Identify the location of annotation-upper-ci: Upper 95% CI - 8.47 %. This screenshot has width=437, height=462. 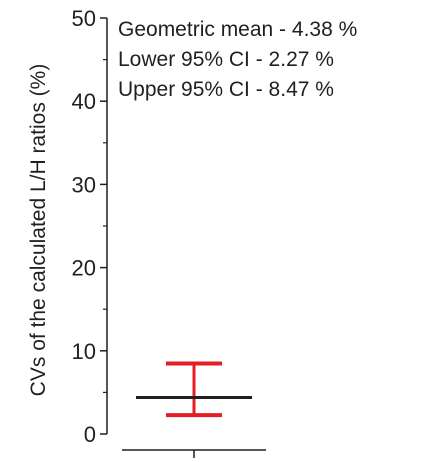
(226, 89).